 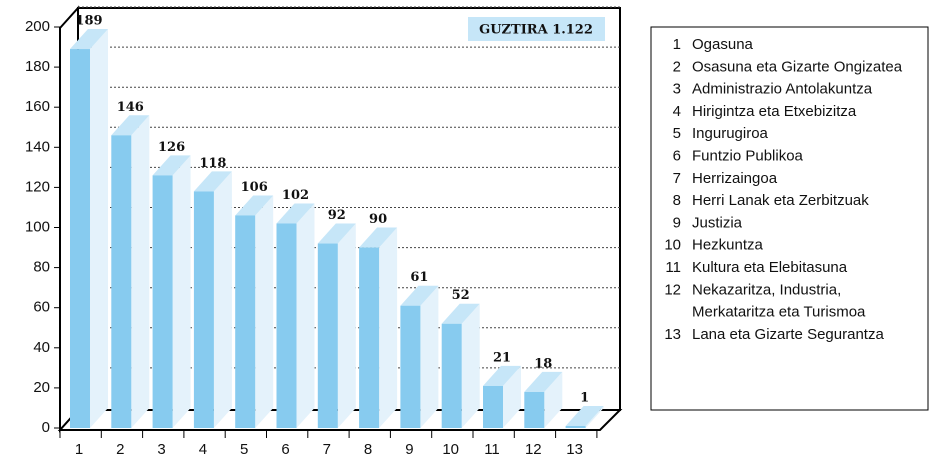 I want to click on y-tick-label: 200, so click(x=37, y=26).